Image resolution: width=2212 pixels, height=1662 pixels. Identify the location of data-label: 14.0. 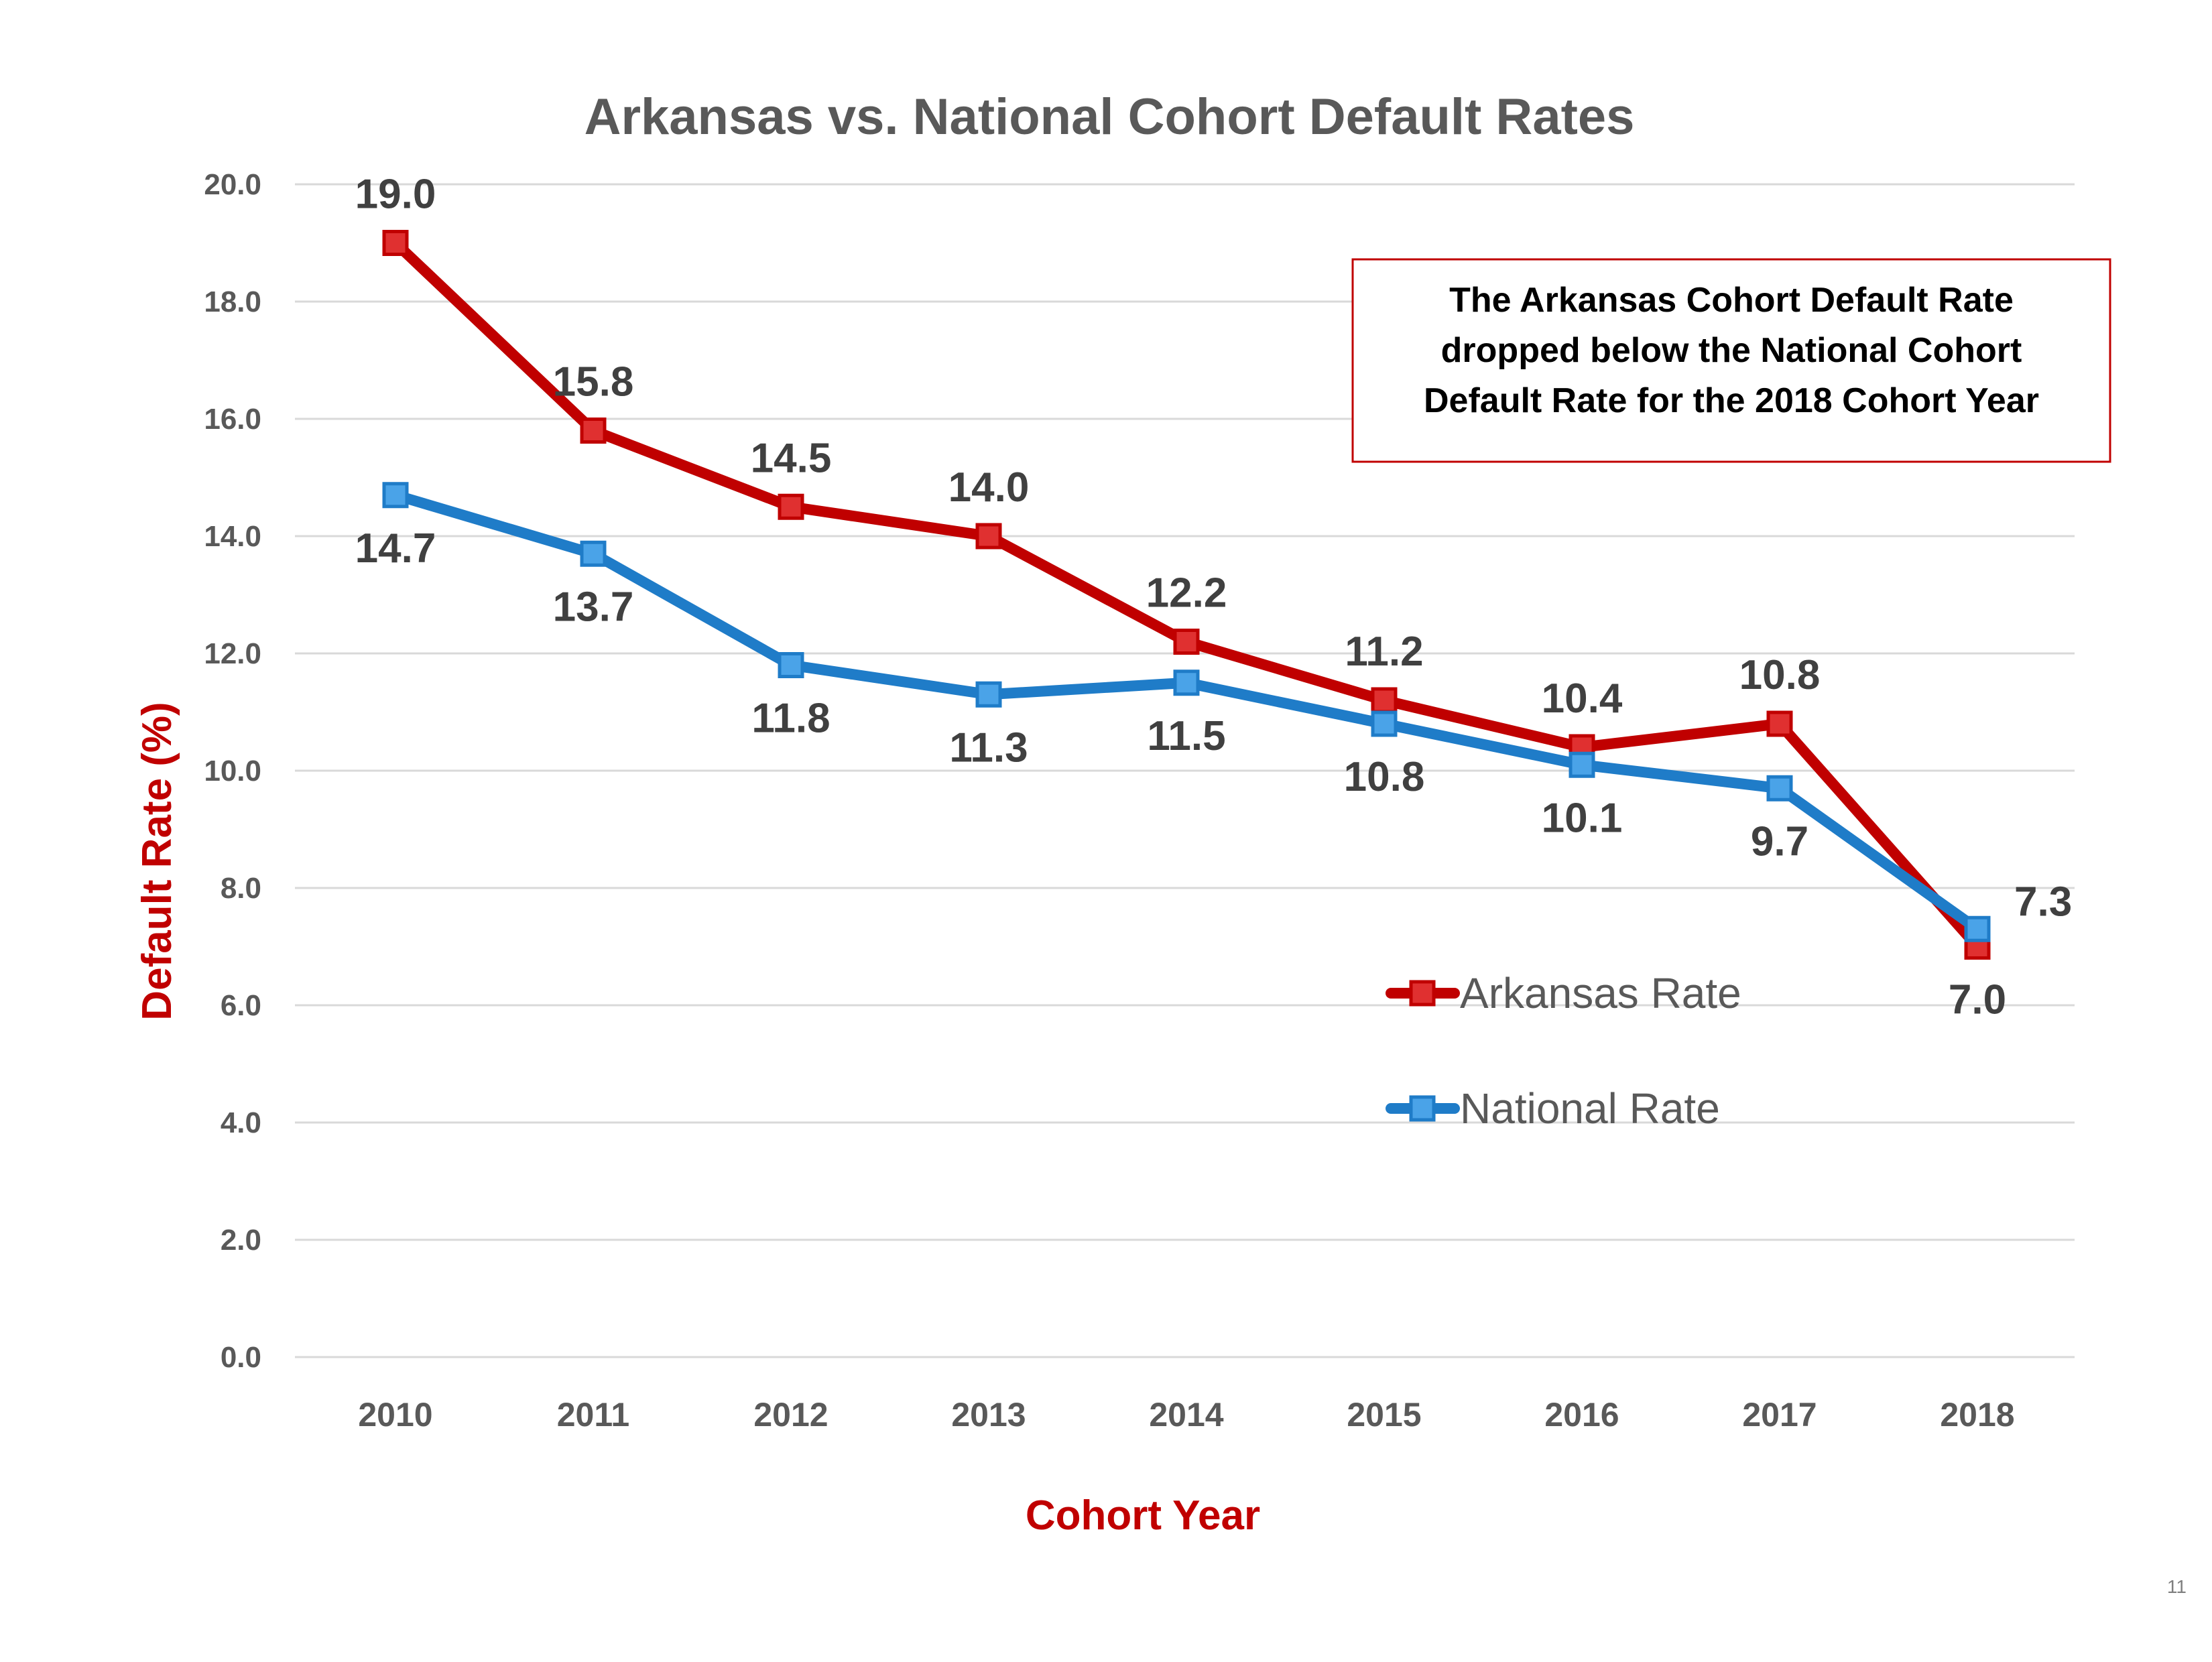
(989, 487).